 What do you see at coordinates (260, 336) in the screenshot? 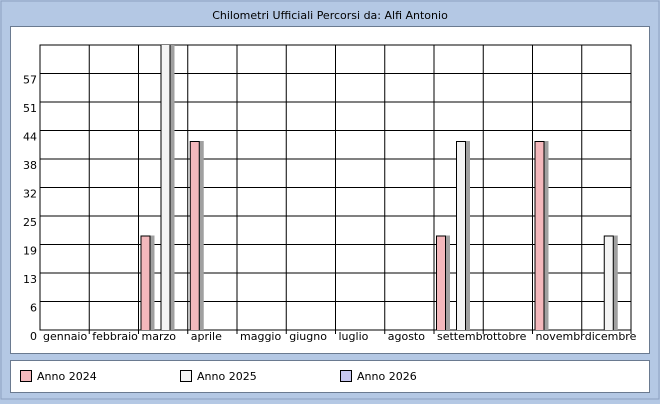
I see `x-tick-label: maggio` at bounding box center [260, 336].